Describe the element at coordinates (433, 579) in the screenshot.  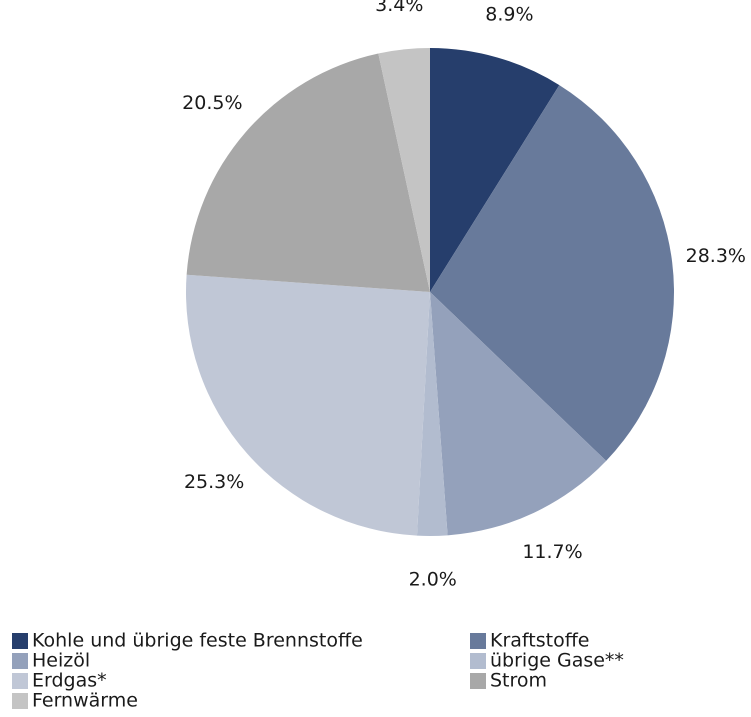
I see `data-label: 2.0%` at that location.